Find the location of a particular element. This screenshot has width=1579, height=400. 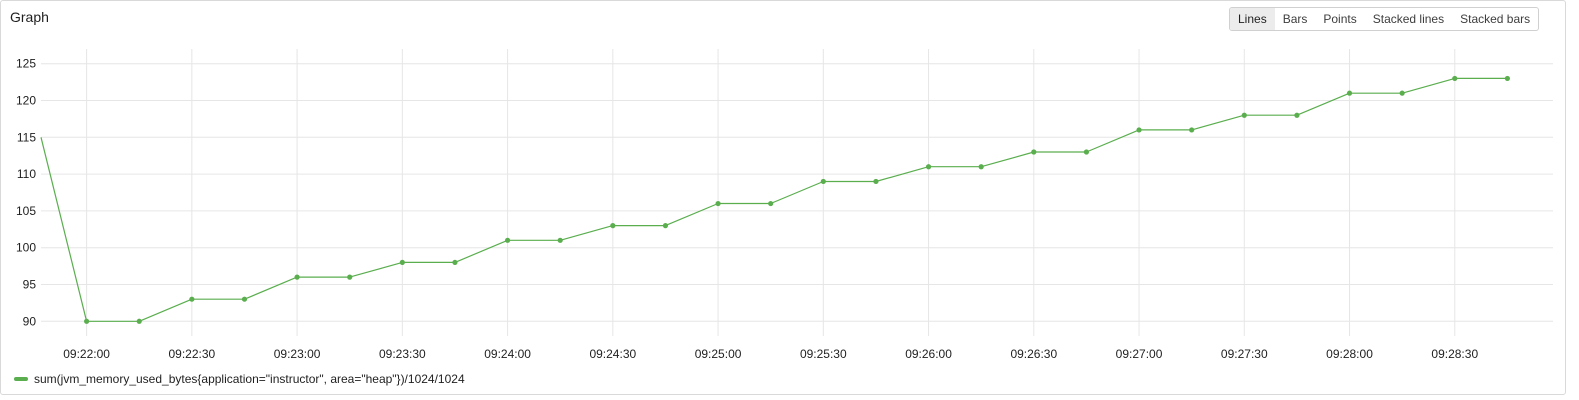

panel-title: Graph is located at coordinates (29, 17).